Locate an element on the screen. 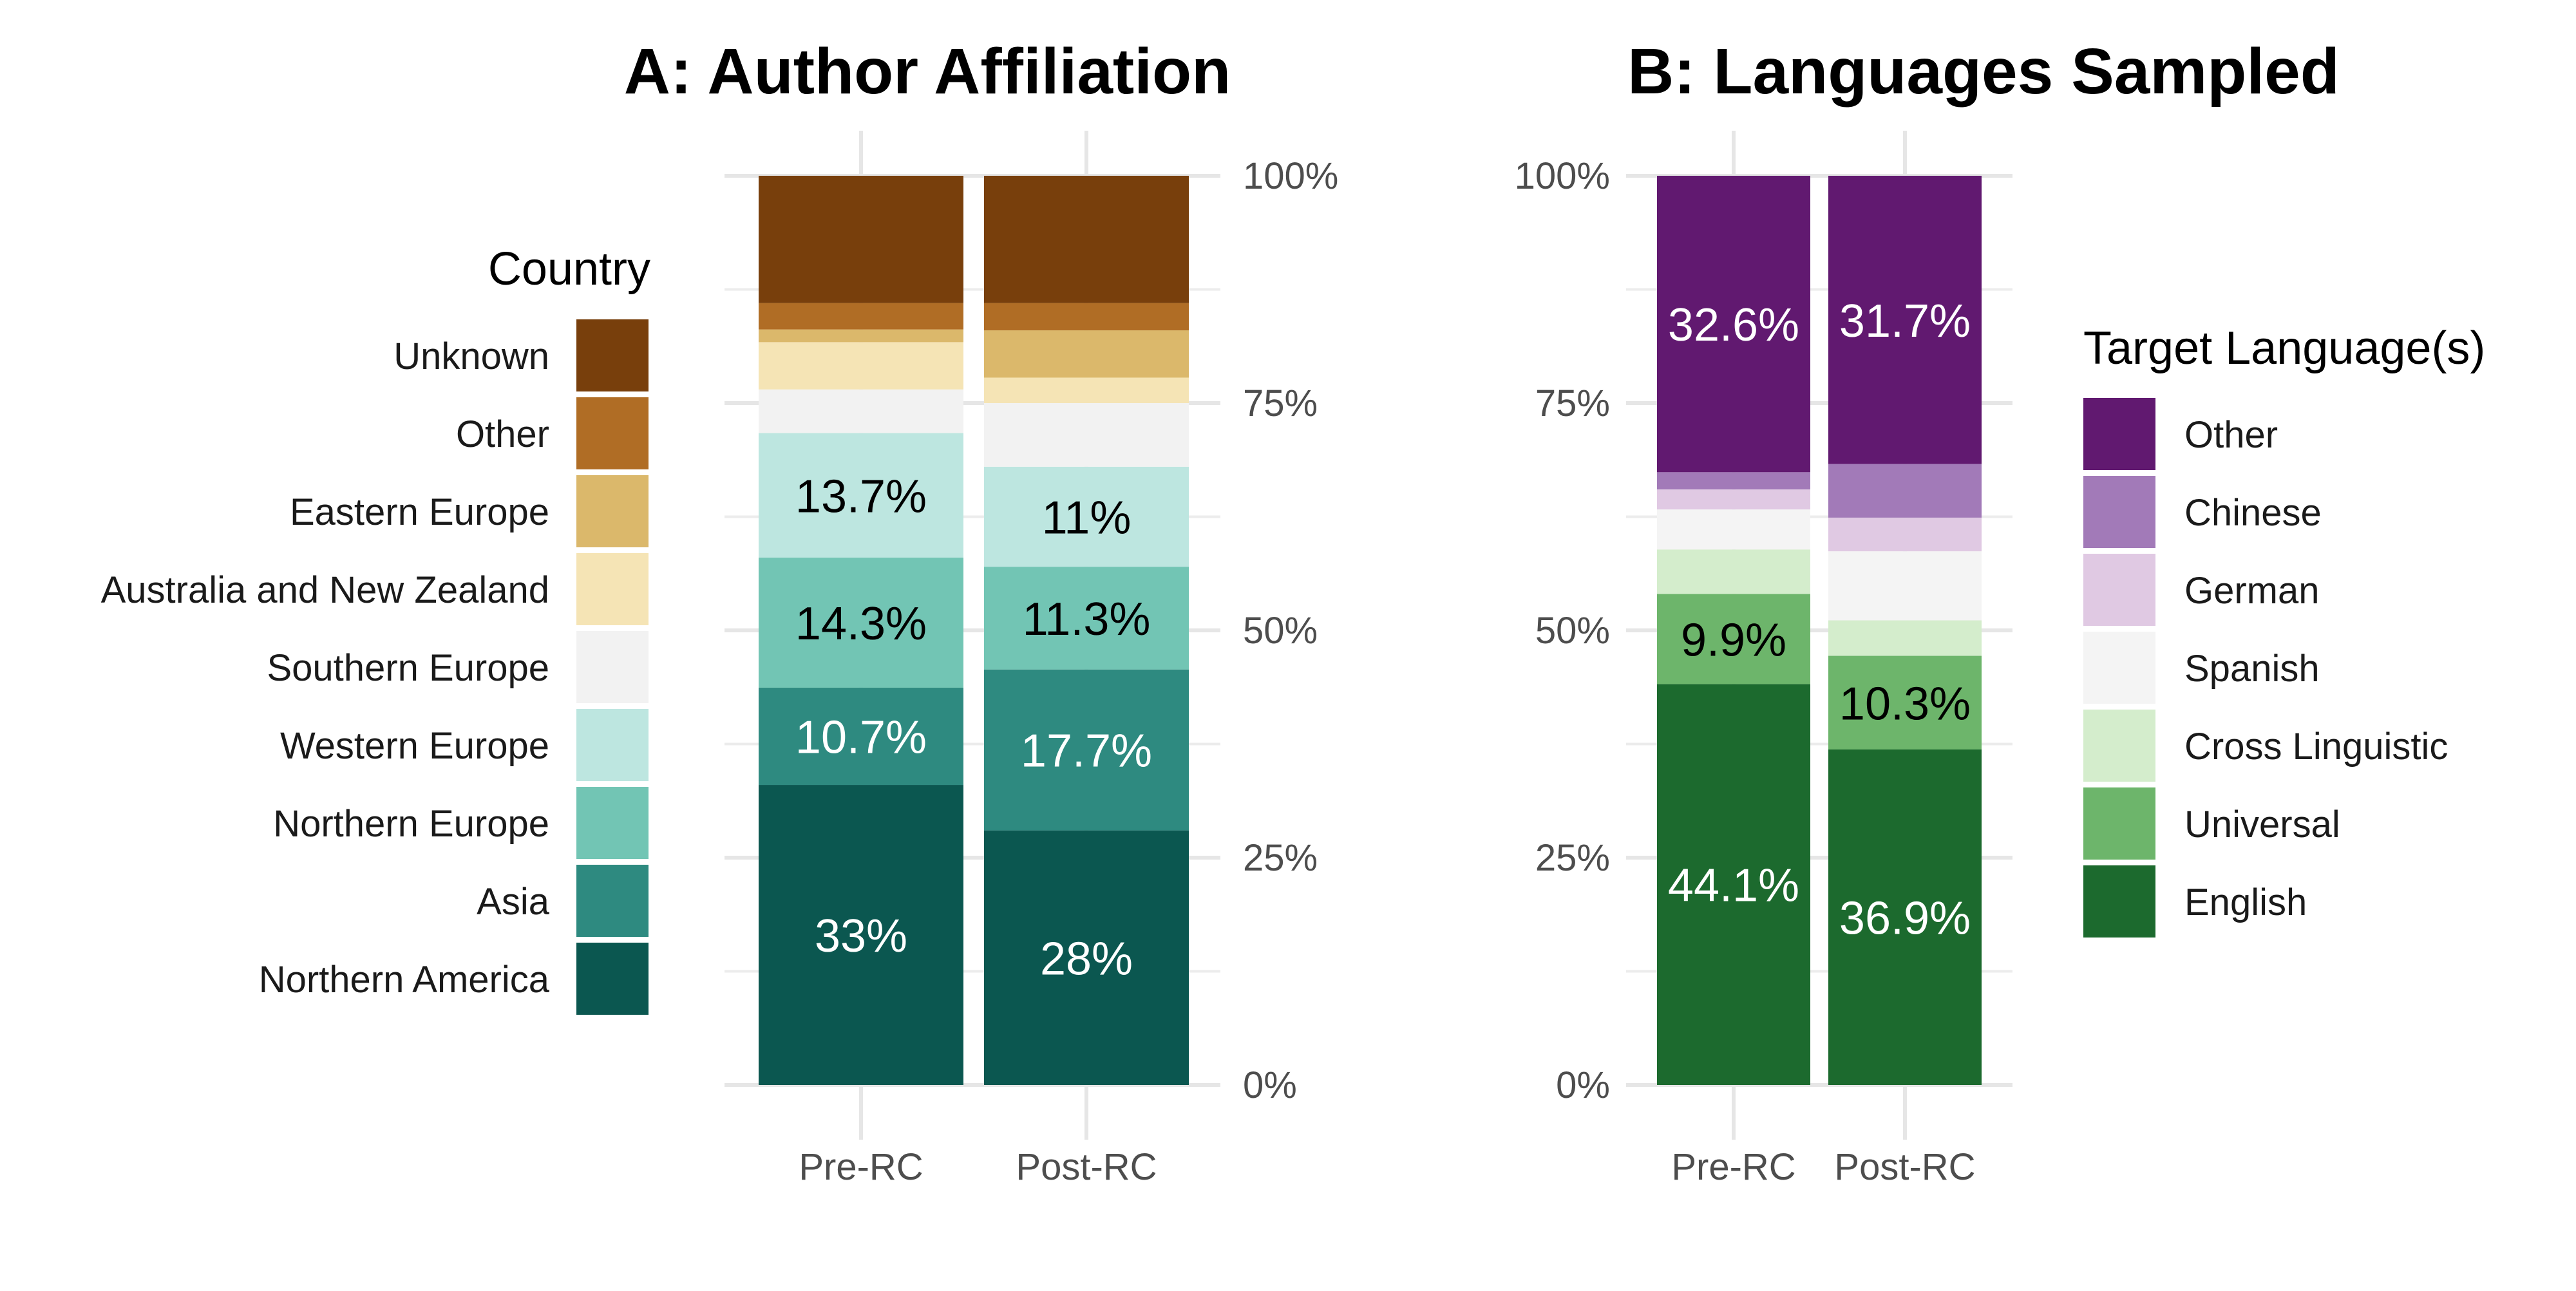 The image size is (2576, 1291). legend-swatch-northern-europe is located at coordinates (612, 823).